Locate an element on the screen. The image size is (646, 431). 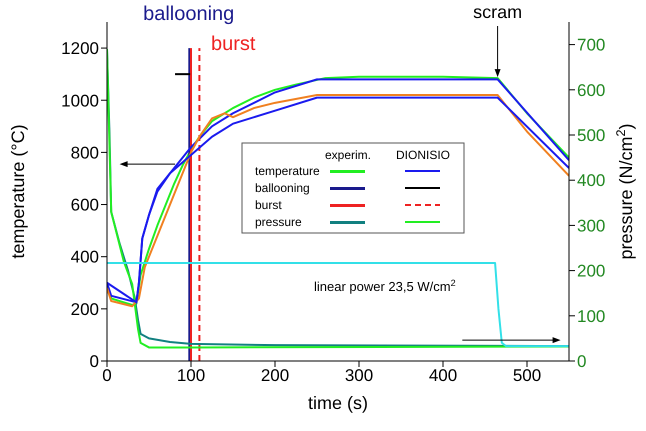
x-tick-label: 0 is located at coordinates (107, 376).